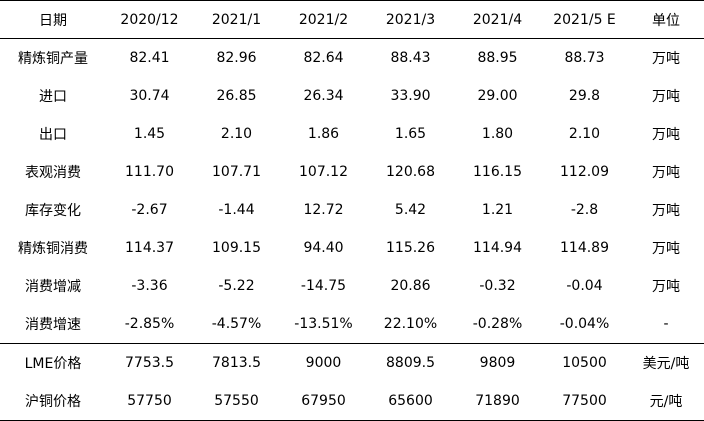 This screenshot has height=421, width=704. I want to click on table-cell: 88.73, so click(584, 58).